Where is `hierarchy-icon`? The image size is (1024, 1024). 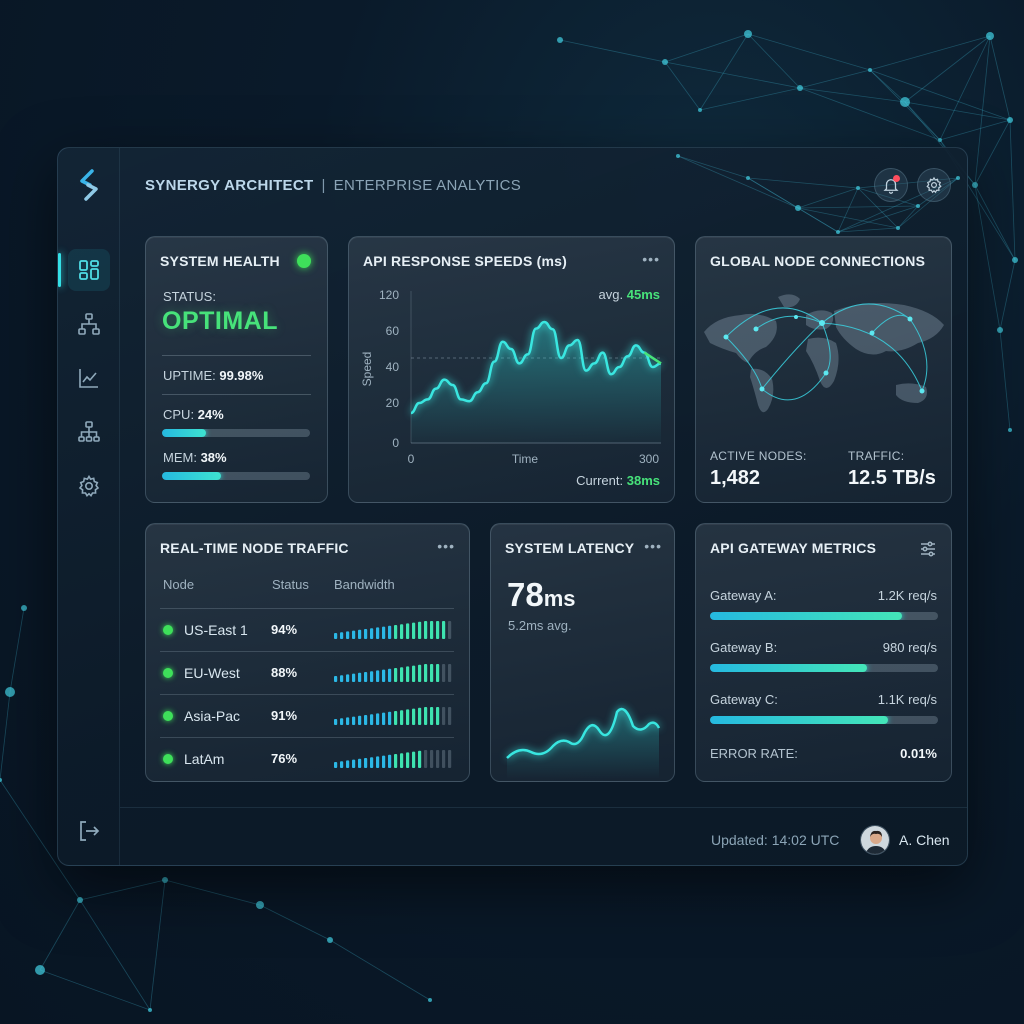
hierarchy-icon is located at coordinates (89, 324).